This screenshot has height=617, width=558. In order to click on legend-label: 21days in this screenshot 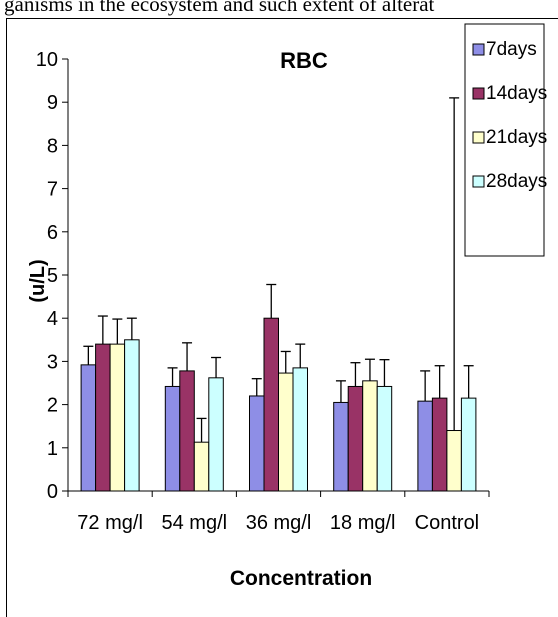, I will do `click(516, 137)`.